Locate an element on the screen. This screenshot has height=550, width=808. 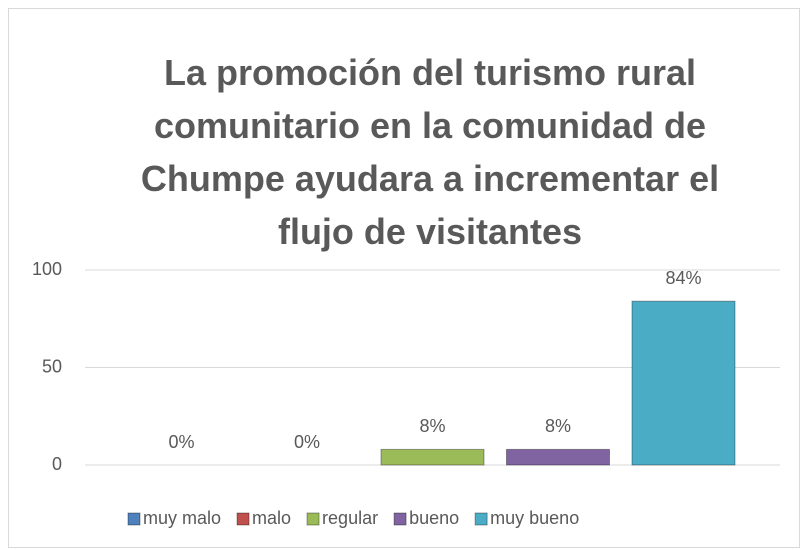
legend-label: muy bueno is located at coordinates (534, 518).